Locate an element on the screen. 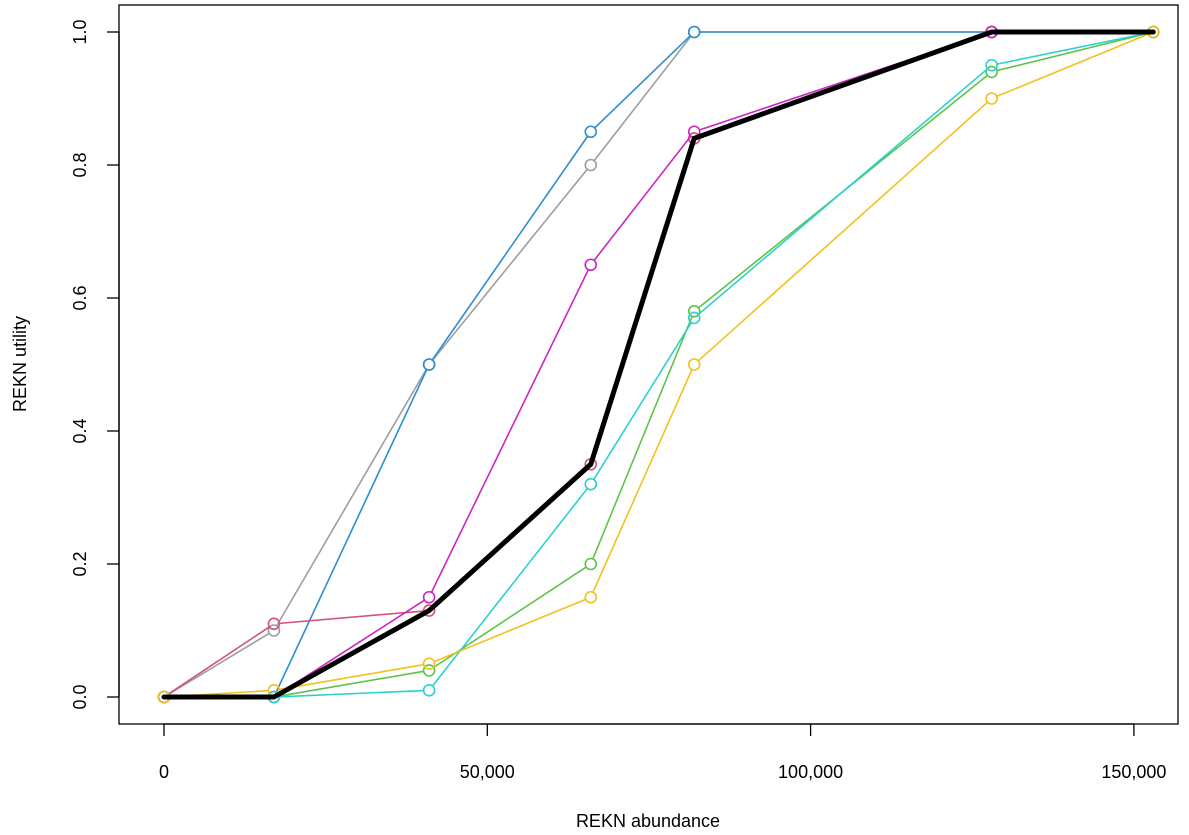 This screenshot has height=835, width=1189. x-tick-label: 100,000 is located at coordinates (810, 772).